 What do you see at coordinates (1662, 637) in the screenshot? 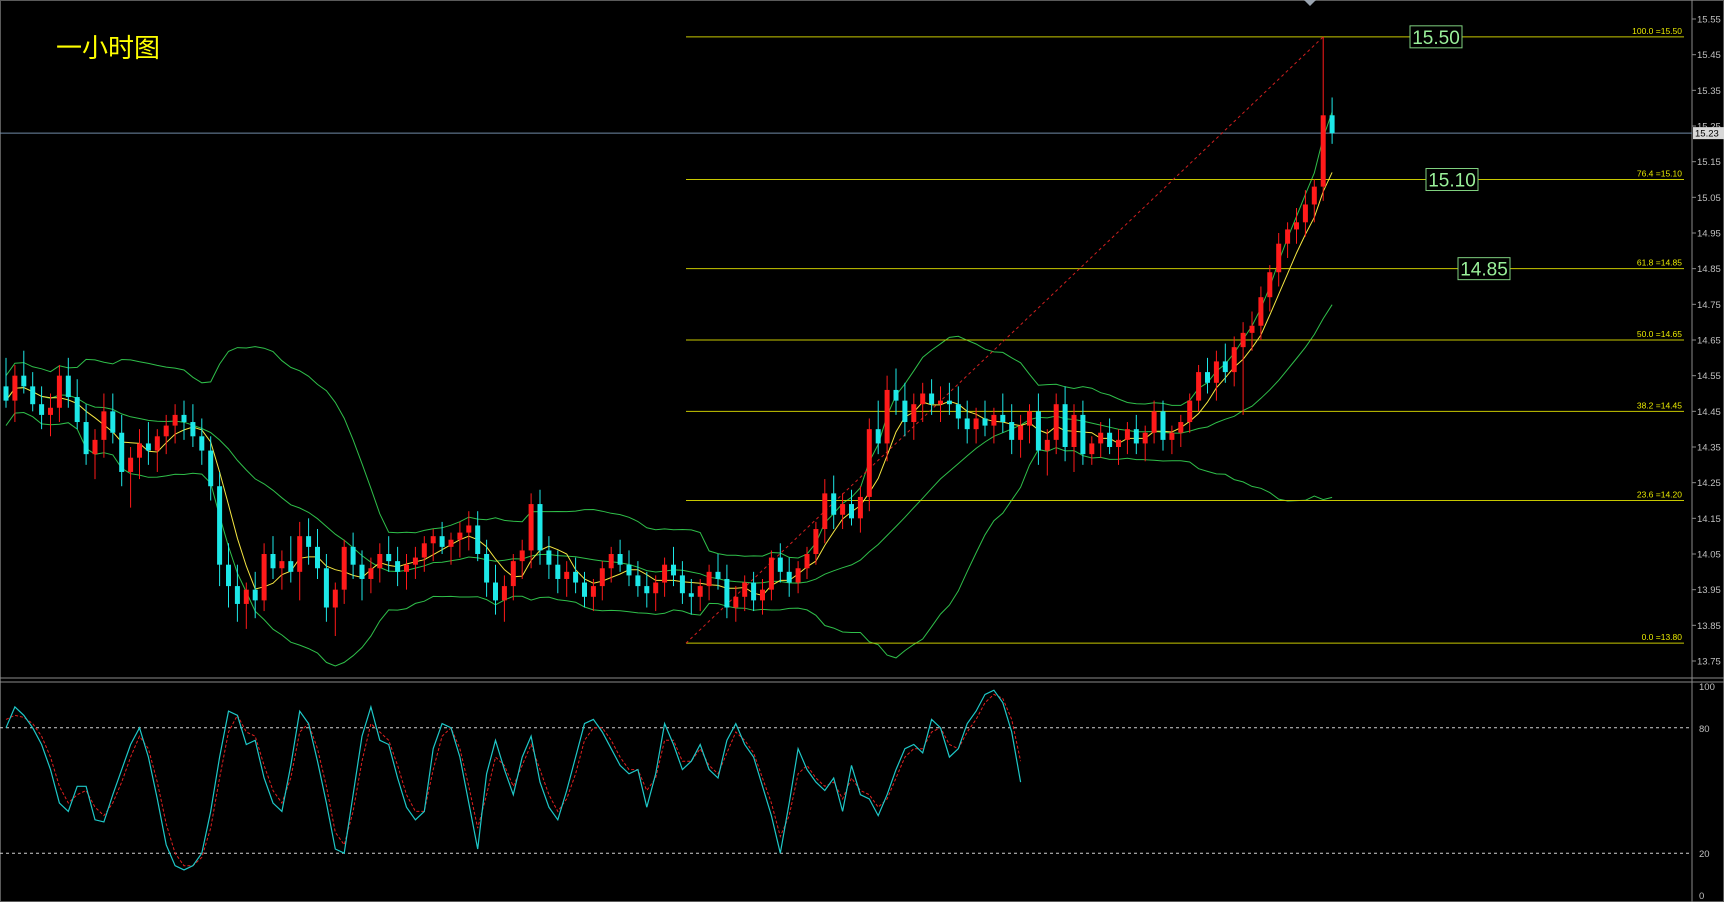
I see `fib-level-label: 0.0 =13.80` at bounding box center [1662, 637].